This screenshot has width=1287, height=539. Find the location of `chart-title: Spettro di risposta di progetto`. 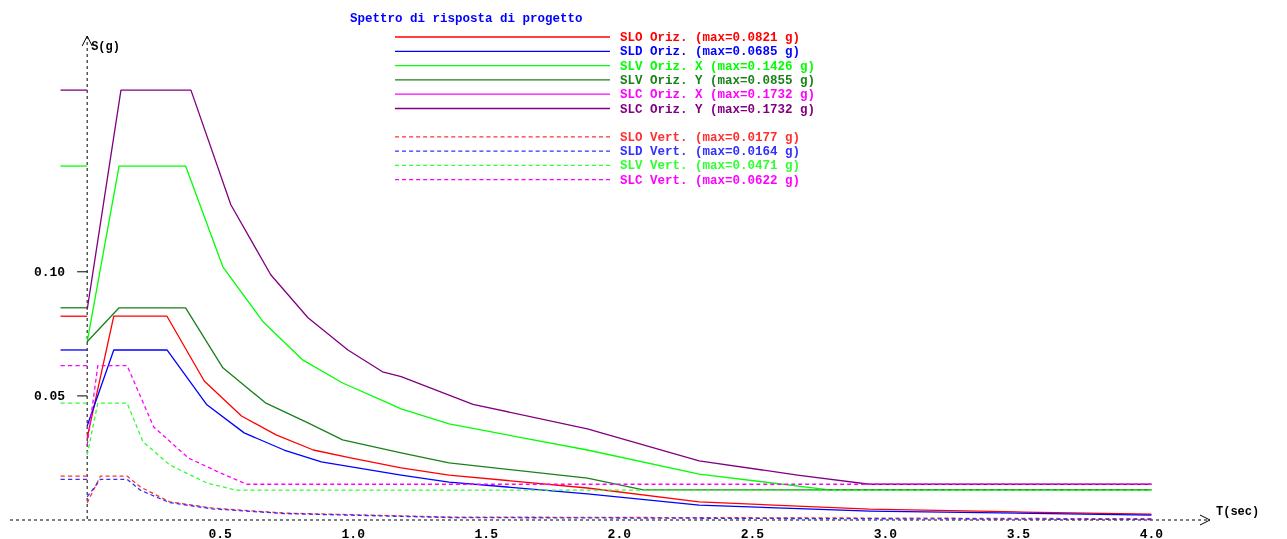

chart-title: Spettro di risposta di progetto is located at coordinates (466, 19).